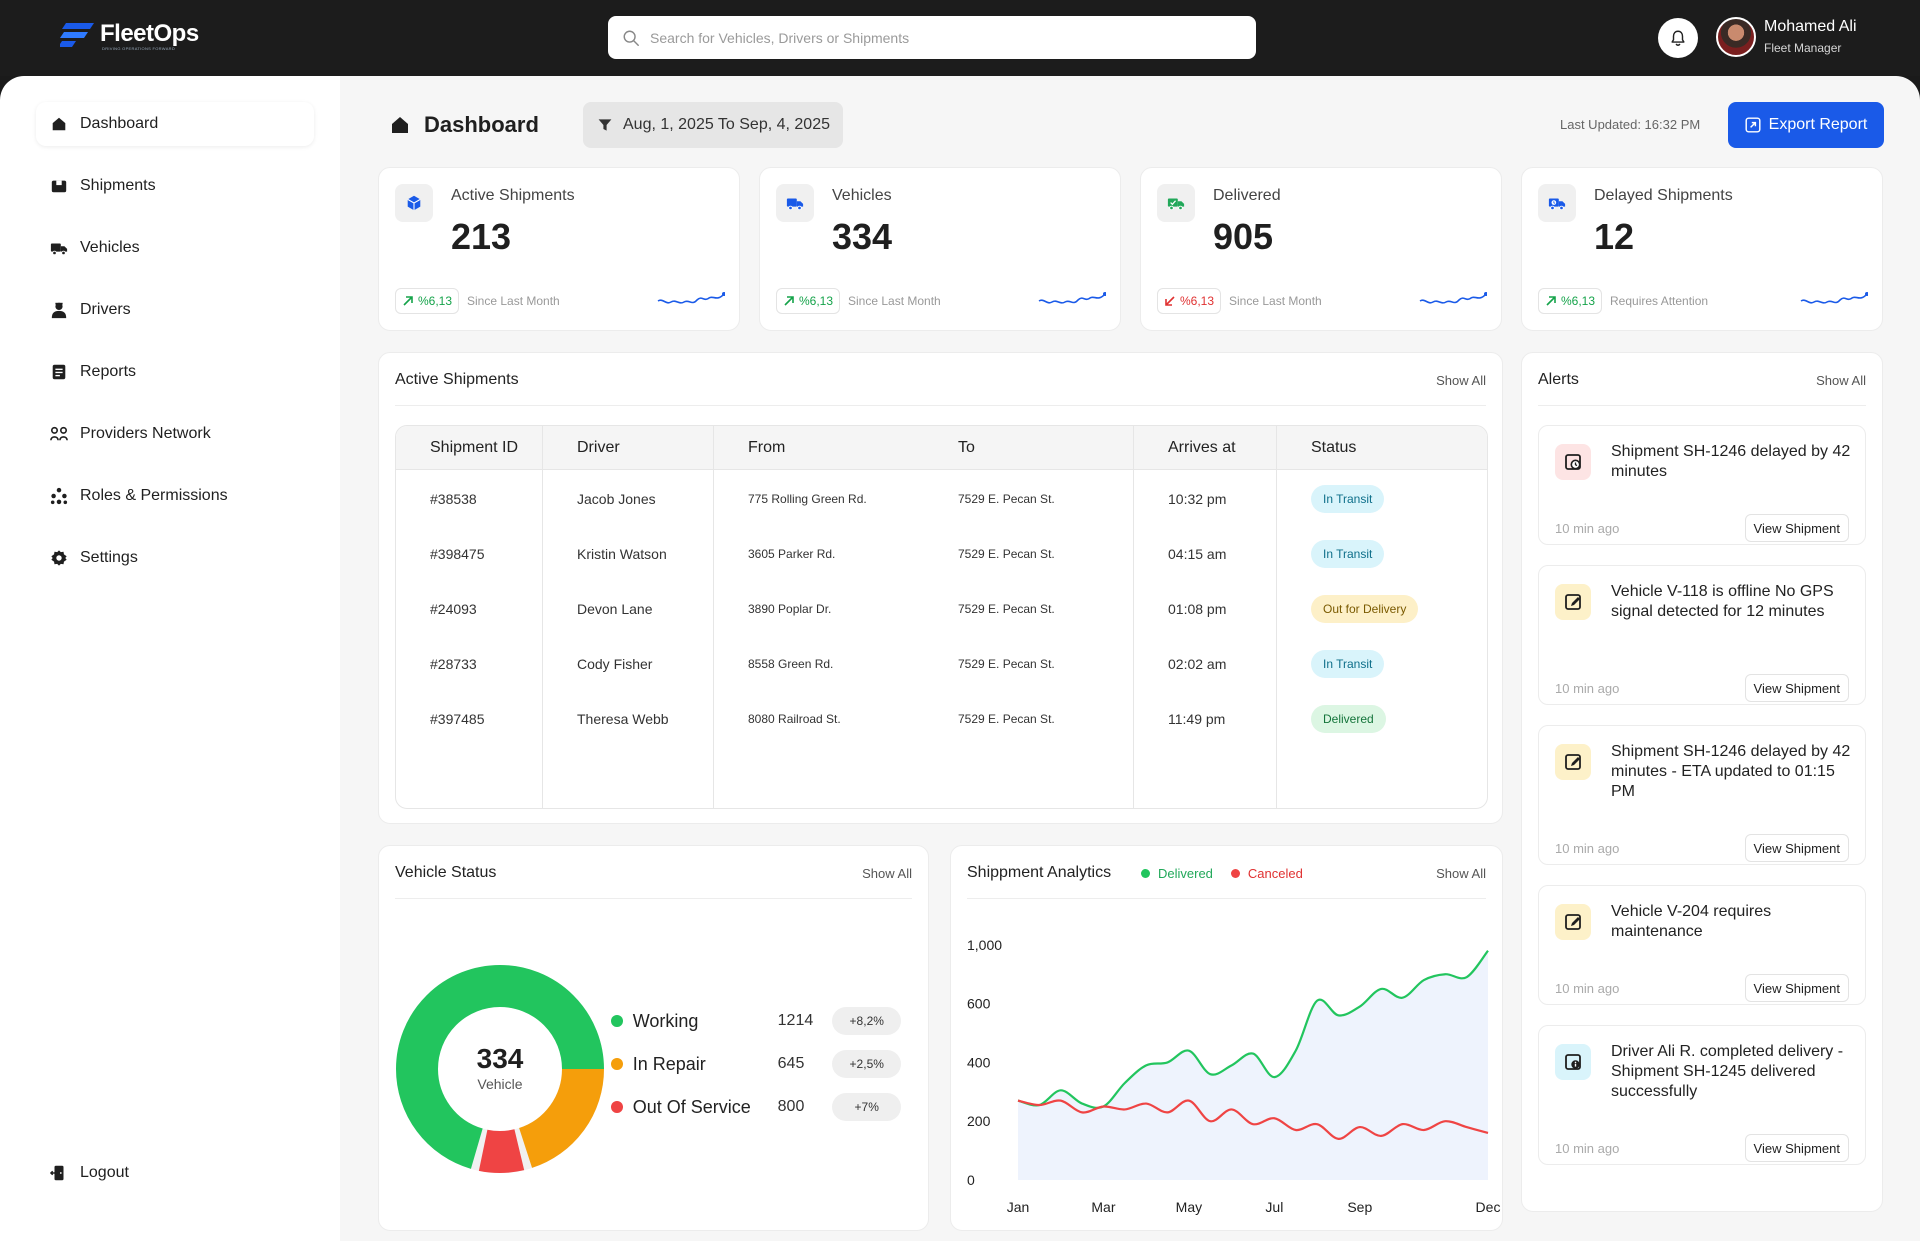 The height and width of the screenshot is (1241, 1920). What do you see at coordinates (145, 433) in the screenshot?
I see `sidebar-item-label: Providers Network` at bounding box center [145, 433].